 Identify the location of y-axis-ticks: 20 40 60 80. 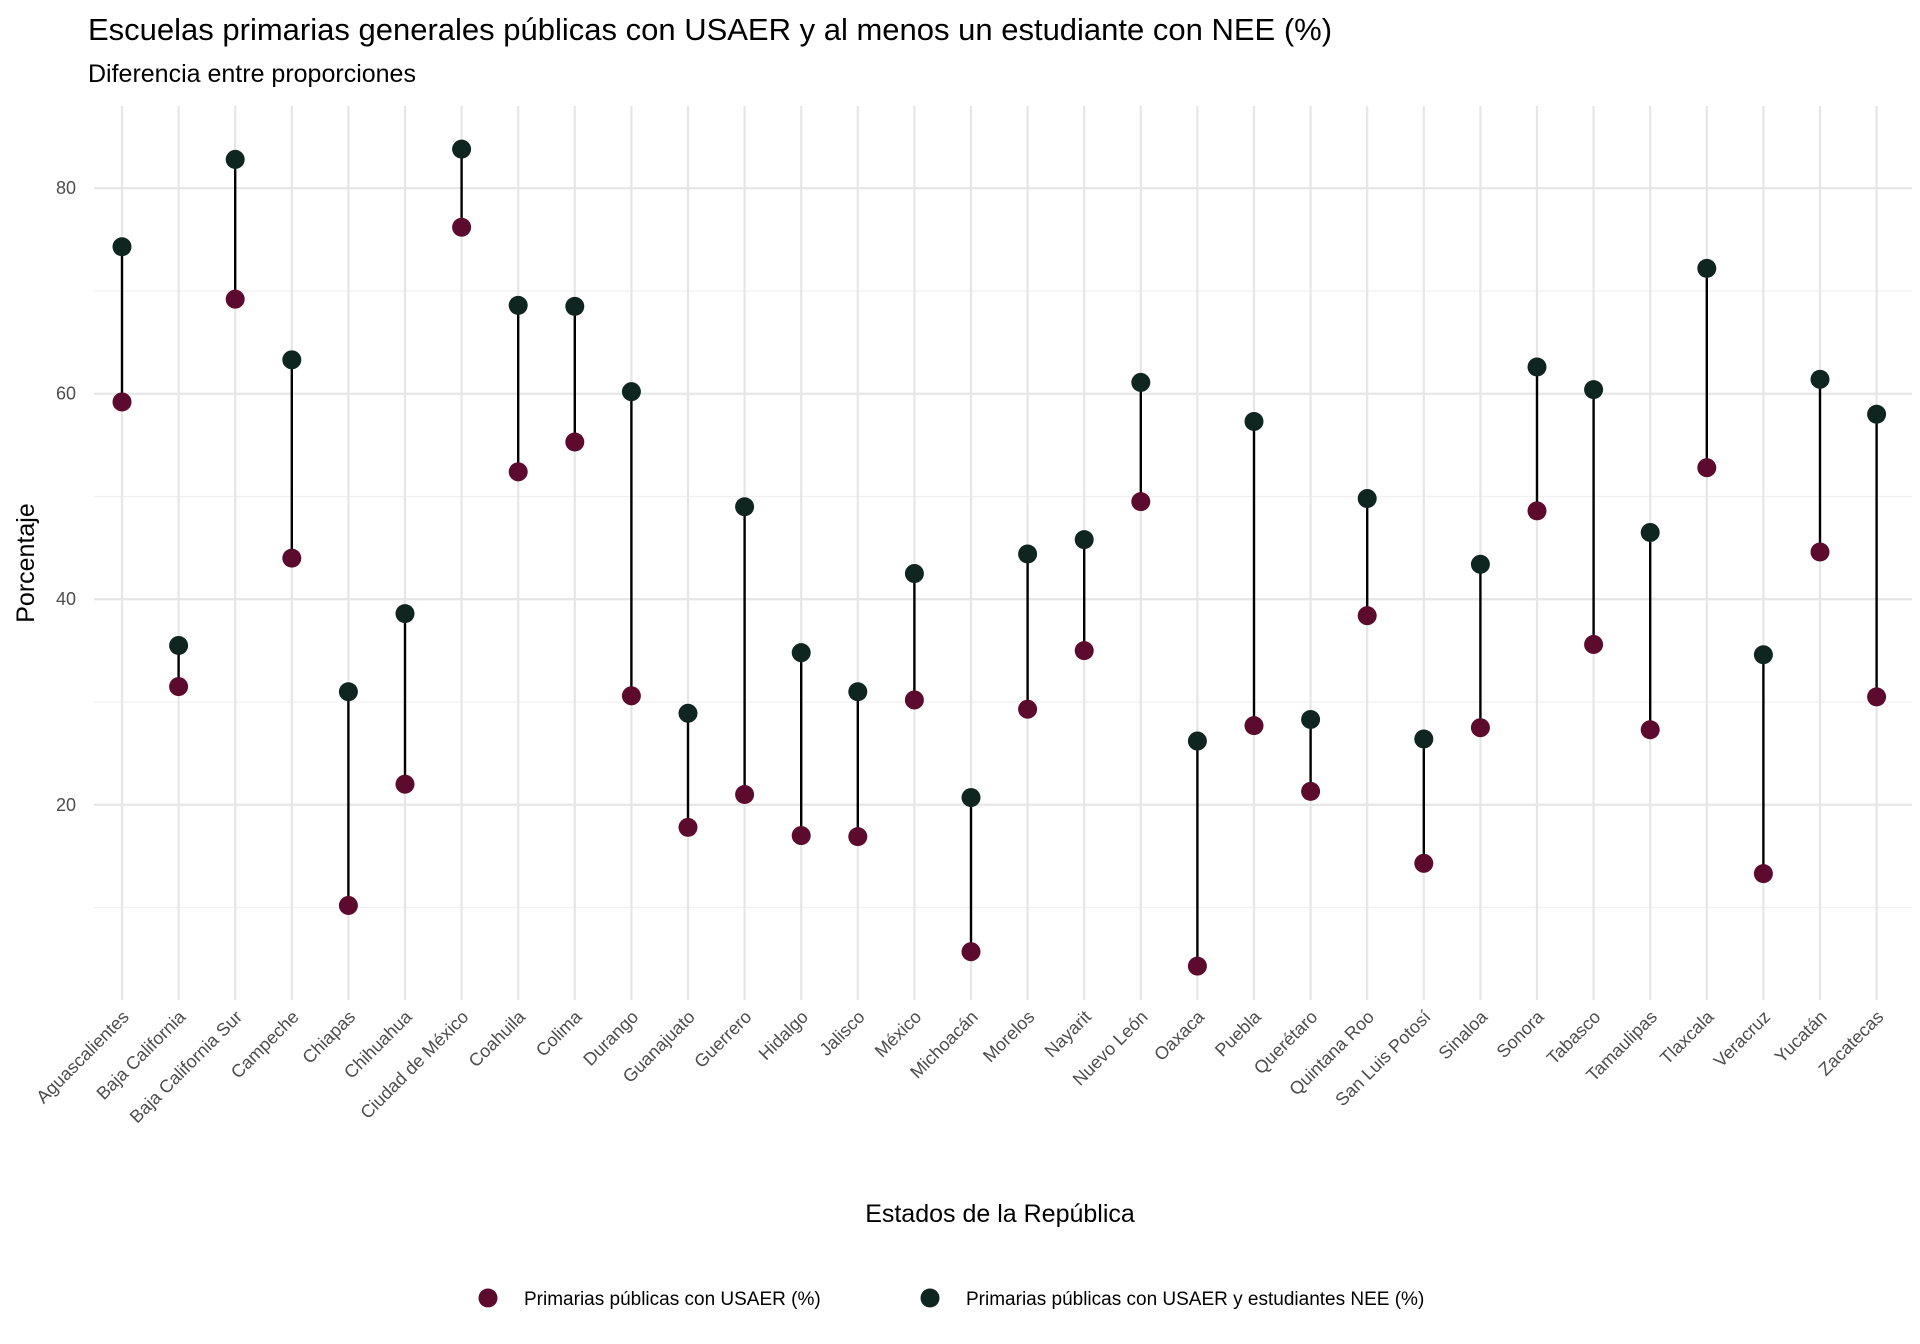
(66, 496).